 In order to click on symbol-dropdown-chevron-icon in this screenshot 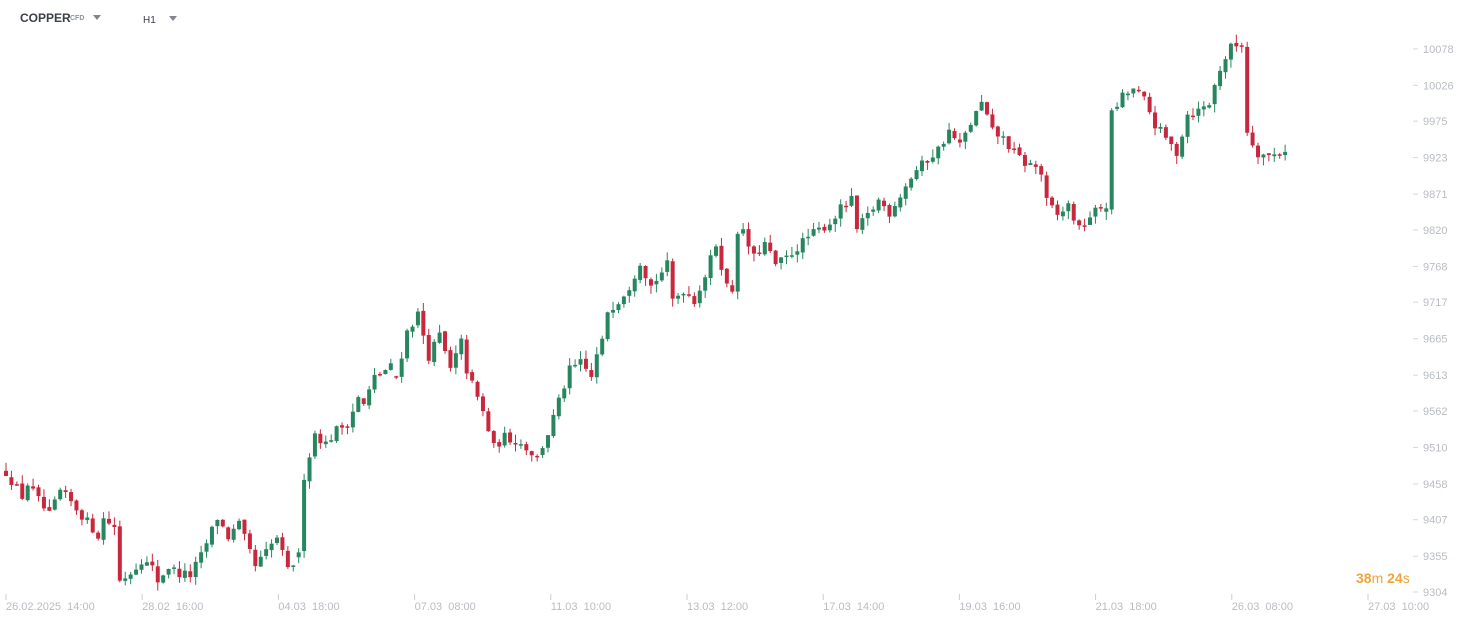, I will do `click(97, 17)`.